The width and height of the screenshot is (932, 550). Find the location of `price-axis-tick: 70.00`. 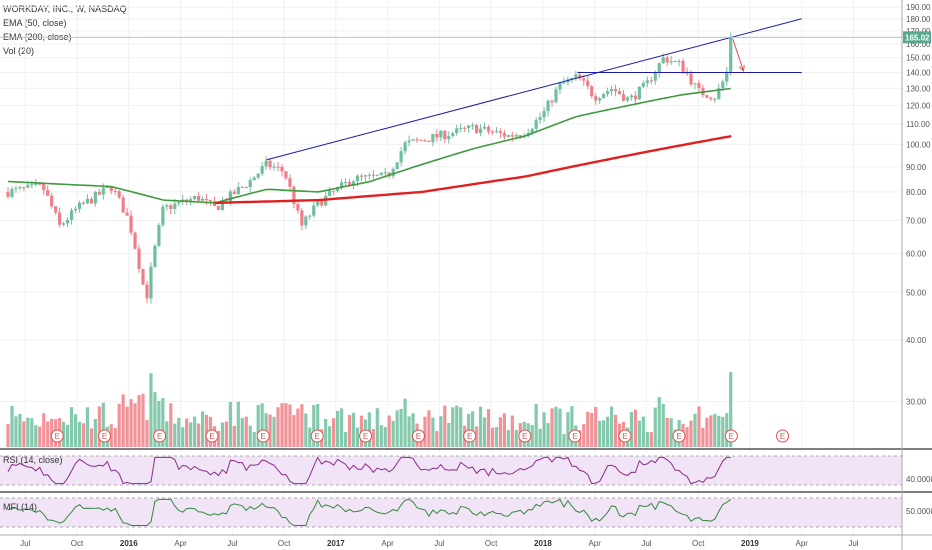

price-axis-tick: 70.00 is located at coordinates (916, 220).